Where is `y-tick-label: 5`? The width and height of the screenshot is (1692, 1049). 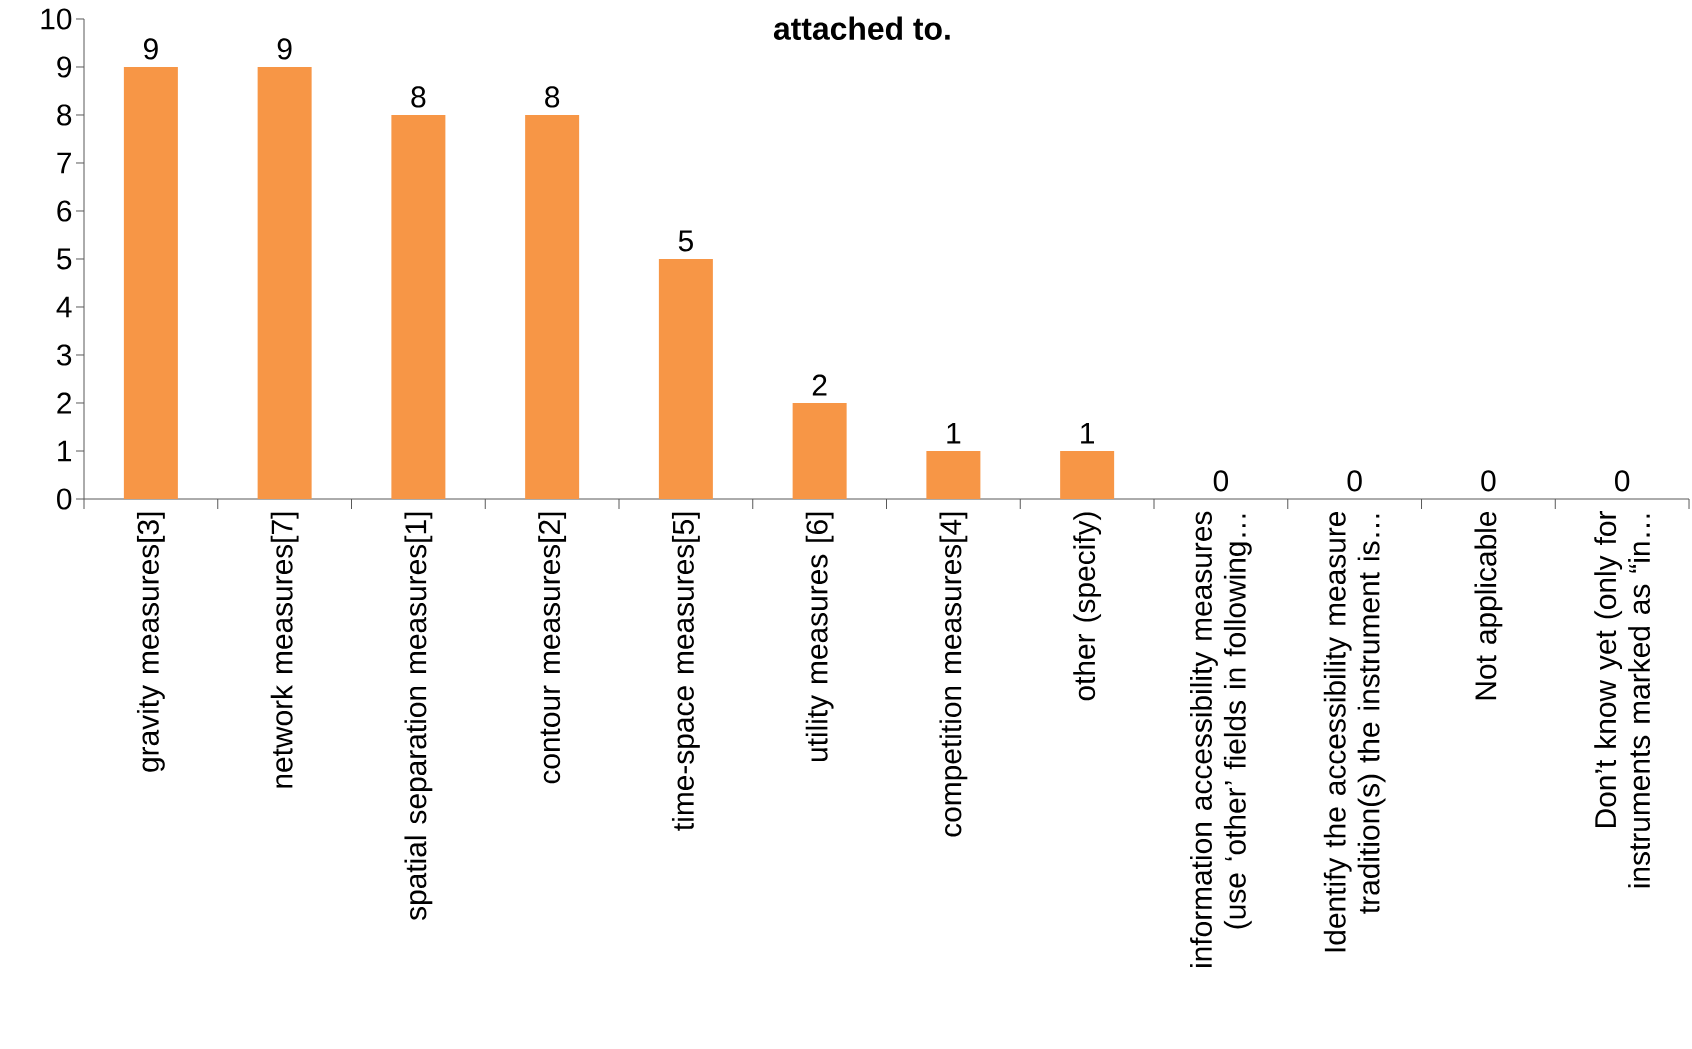
y-tick-label: 5 is located at coordinates (64, 259).